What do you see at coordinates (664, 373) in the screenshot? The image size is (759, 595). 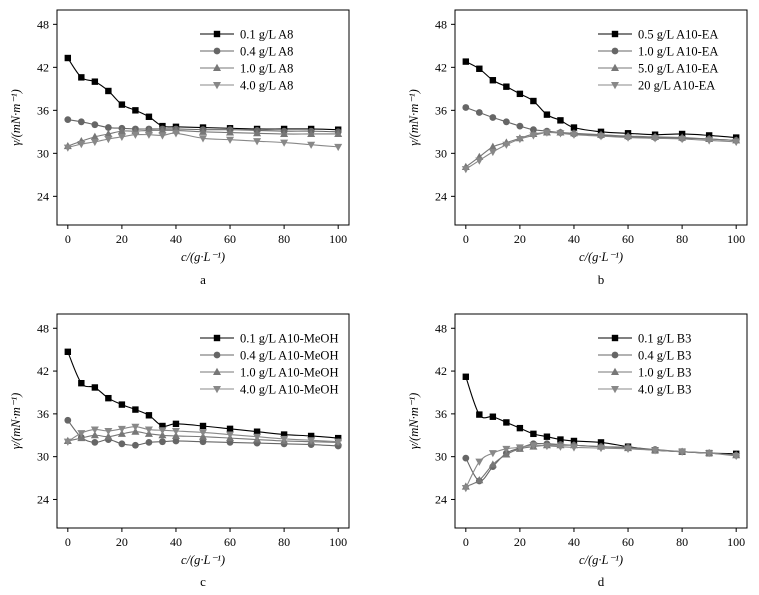 I see `legend-label: 1.0 g/L B3` at bounding box center [664, 373].